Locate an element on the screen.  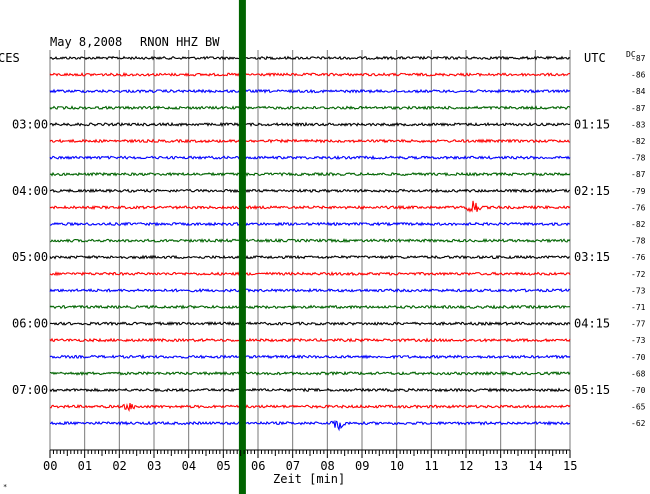
right-time-label: 05:15 is located at coordinates (592, 390).